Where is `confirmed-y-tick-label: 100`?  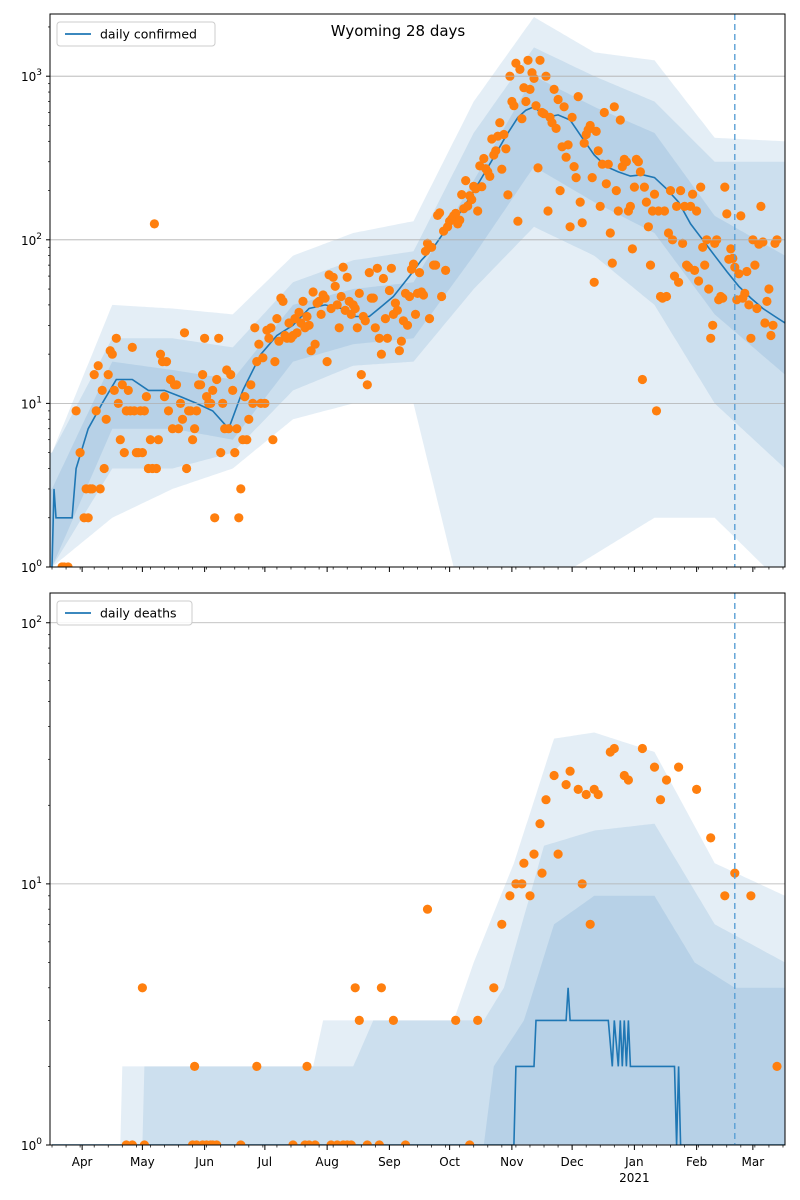
confirmed-y-tick-label: 100 is located at coordinates (31, 567).